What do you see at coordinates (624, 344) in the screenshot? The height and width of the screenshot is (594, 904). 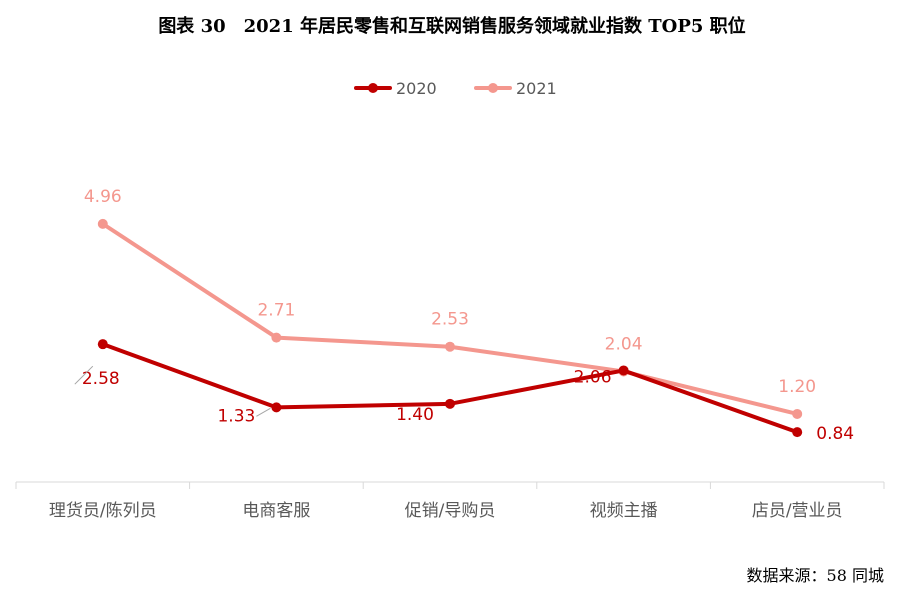 I see `data-label-2021: 2.04` at bounding box center [624, 344].